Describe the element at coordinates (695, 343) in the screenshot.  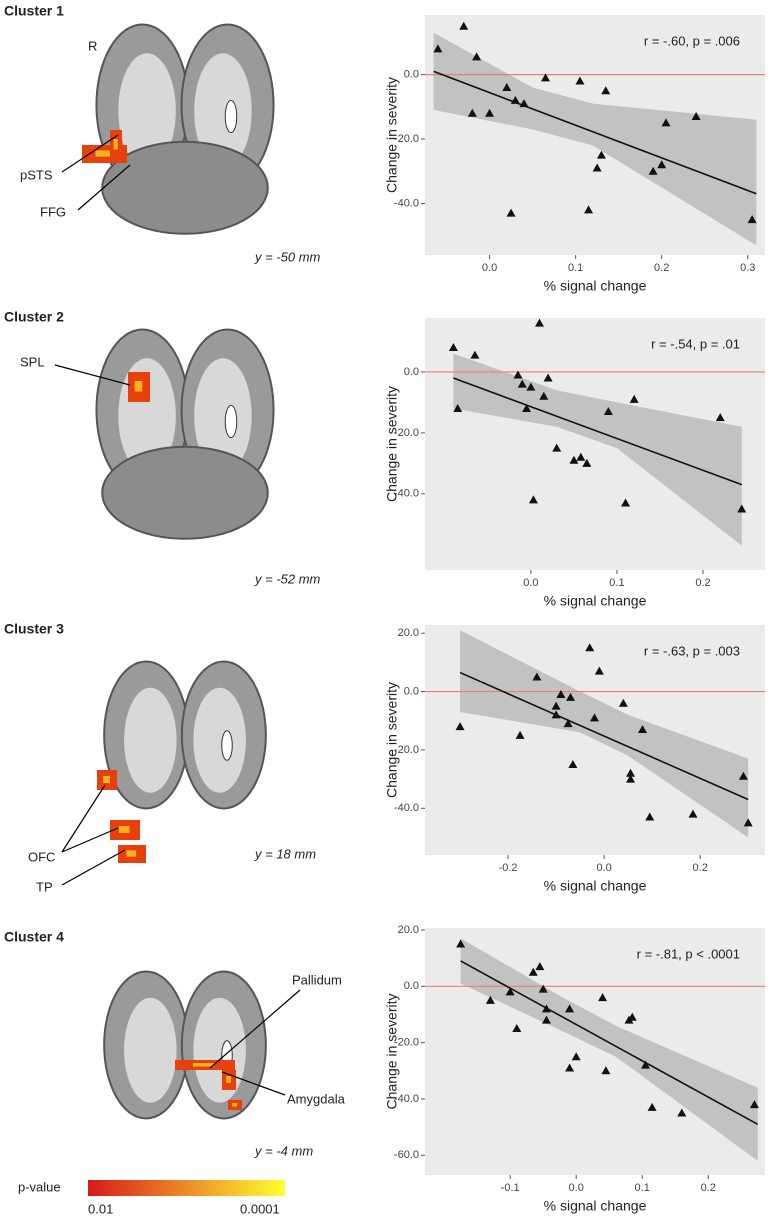
I see `annotation: r = -.54, p = .01` at that location.